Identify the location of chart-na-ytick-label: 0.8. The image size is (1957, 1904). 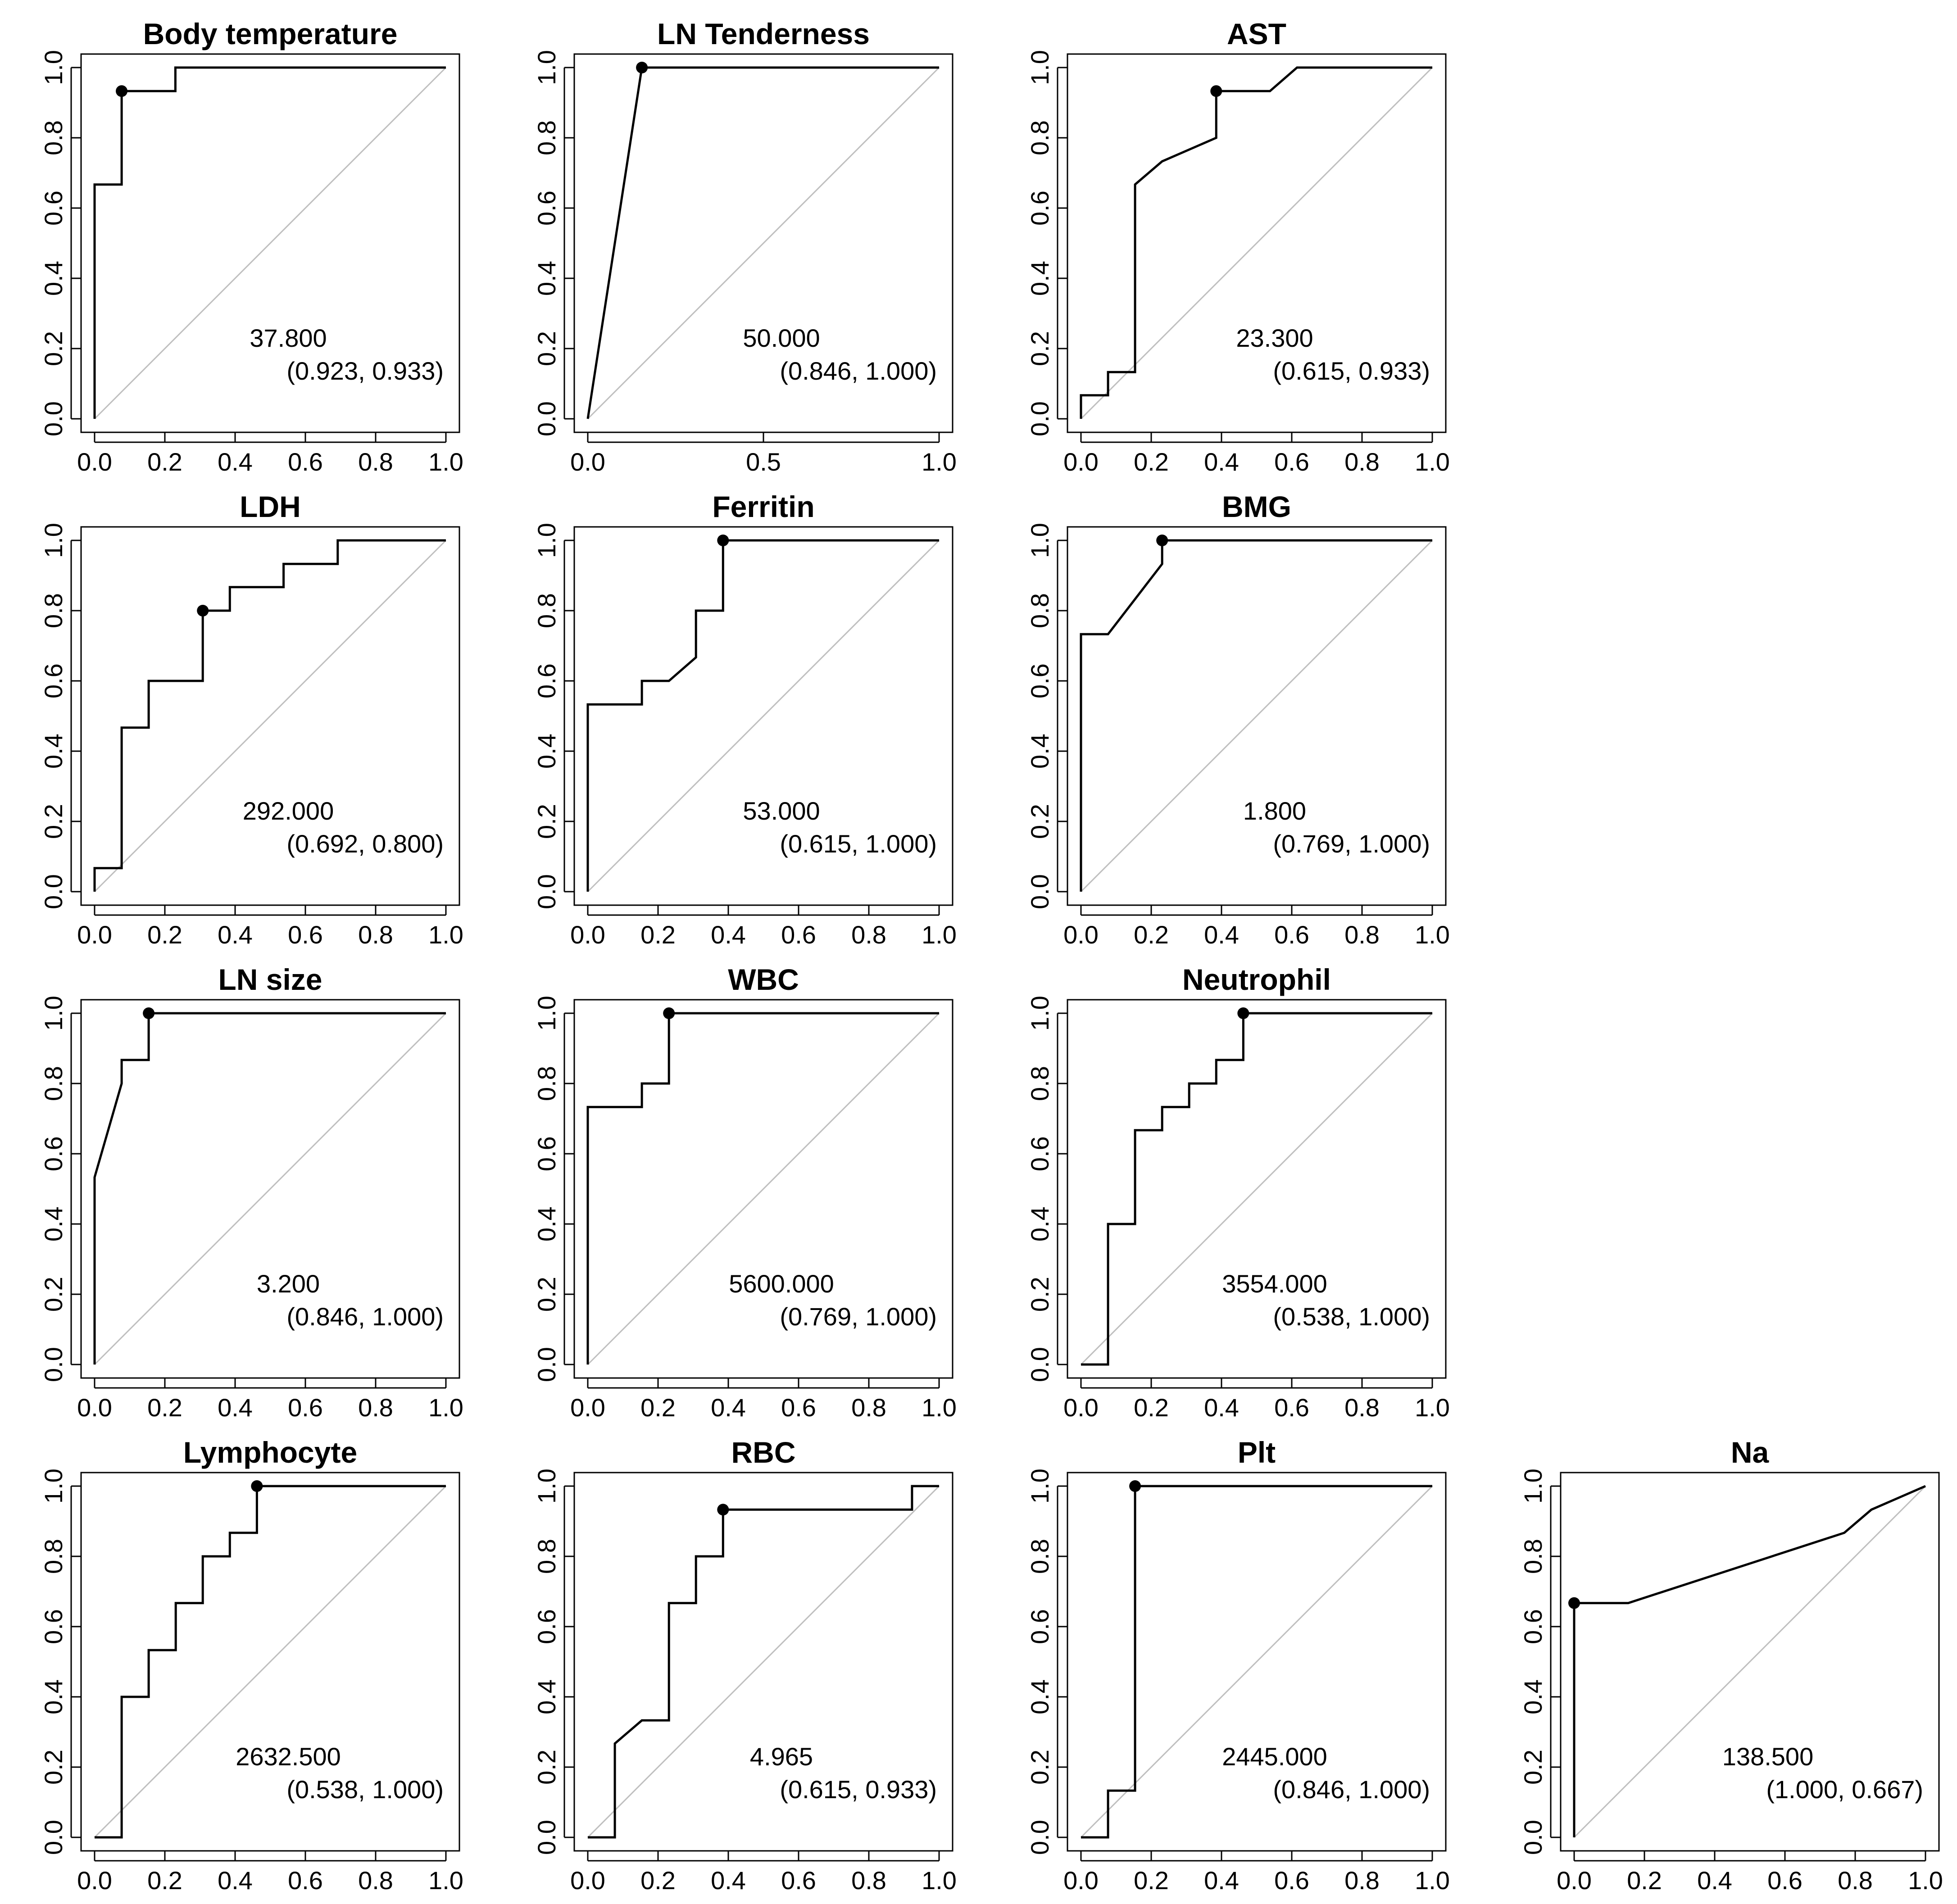
(1533, 1556).